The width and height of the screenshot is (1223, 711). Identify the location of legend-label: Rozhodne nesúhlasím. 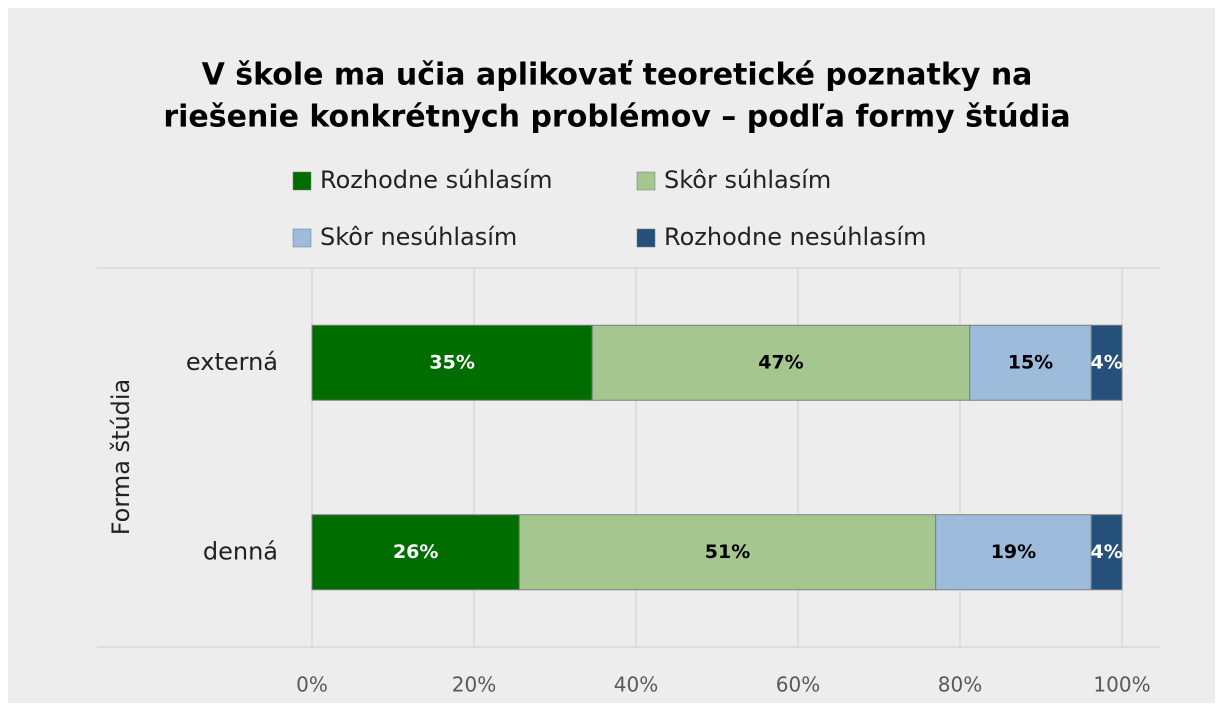
(795, 237).